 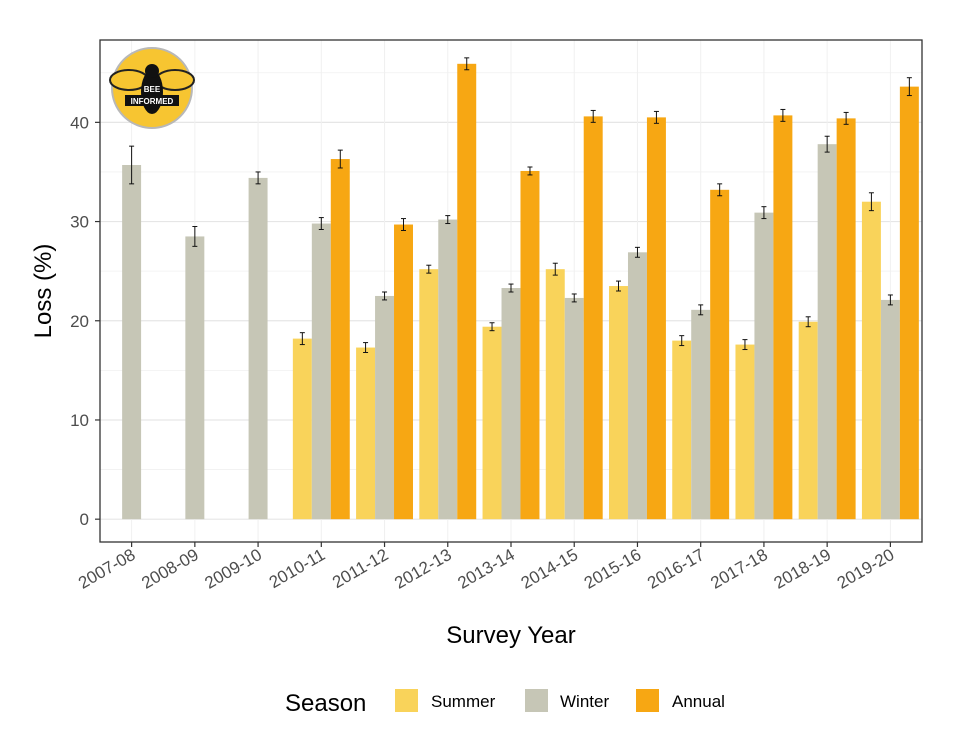 What do you see at coordinates (698, 701) in the screenshot?
I see `legend-label-annual: Annual` at bounding box center [698, 701].